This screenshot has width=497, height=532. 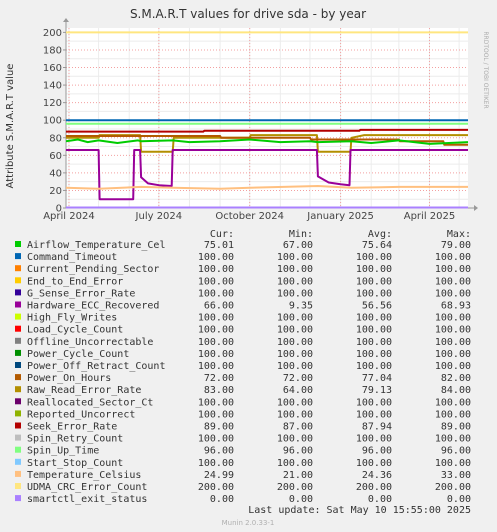 I want to click on series-line-hardware-ecc-recovered, so click(x=267, y=175).